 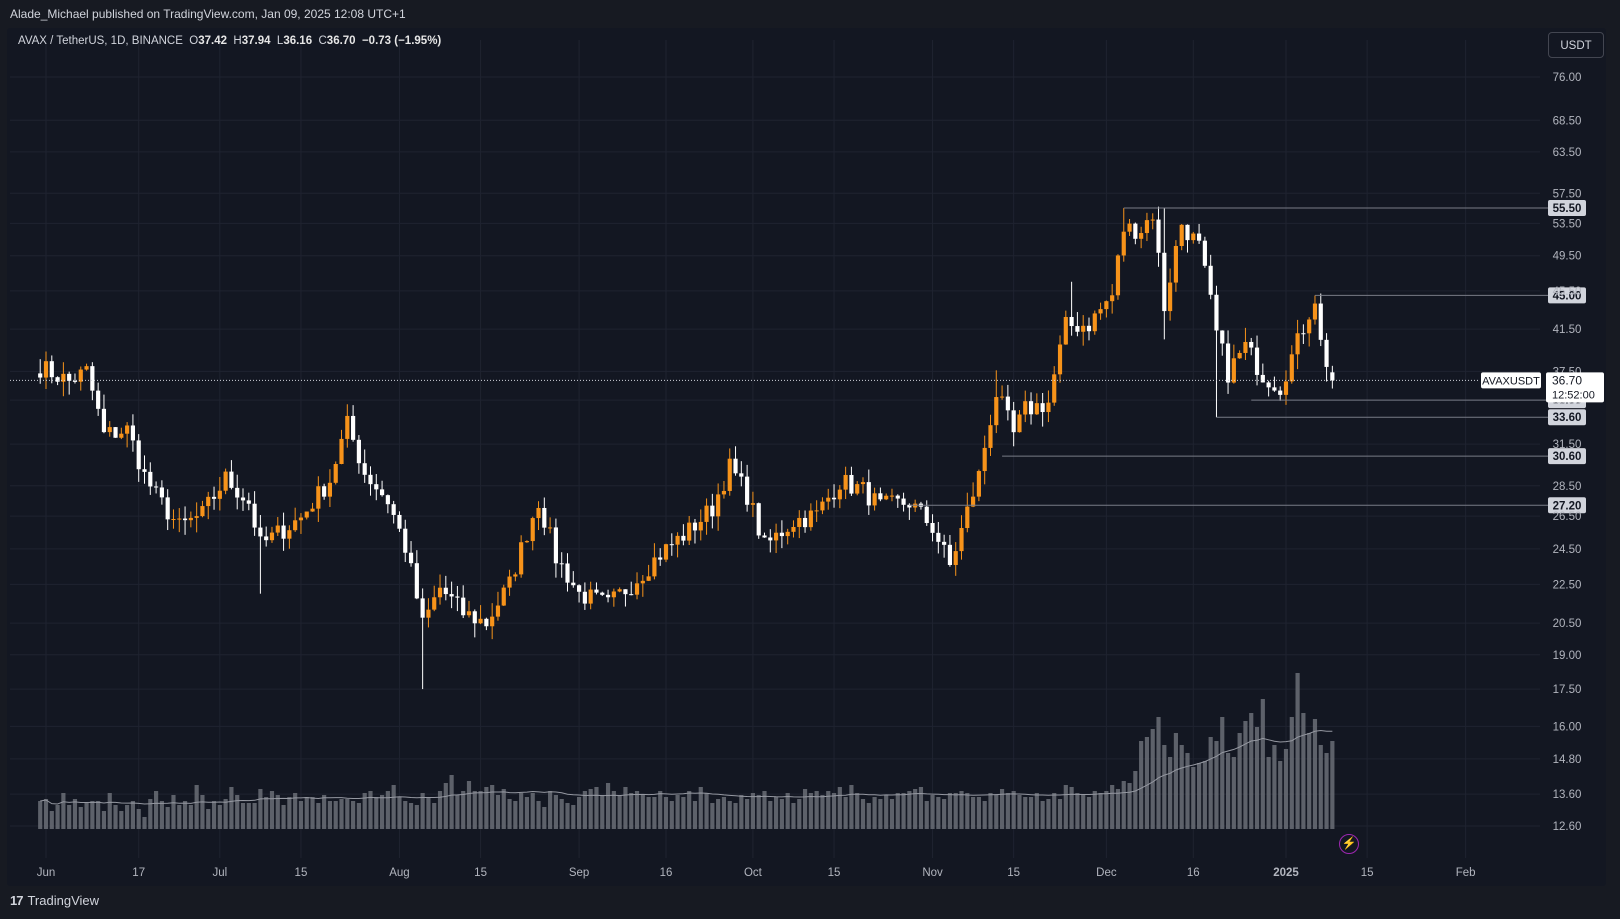 I want to click on tradingview-brand: 17 TradingView, so click(x=54, y=900).